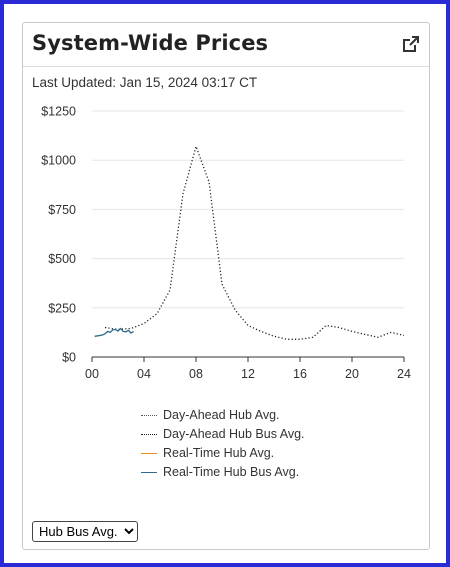 The image size is (450, 567). I want to click on legend-item-real-time-hub: Real-Time Hub Avg., so click(223, 453).